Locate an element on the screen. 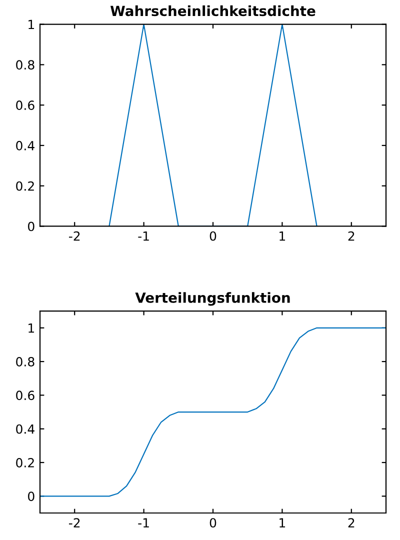 The height and width of the screenshot is (540, 400). chart-title: Verteilungsfunktion is located at coordinates (212, 299).